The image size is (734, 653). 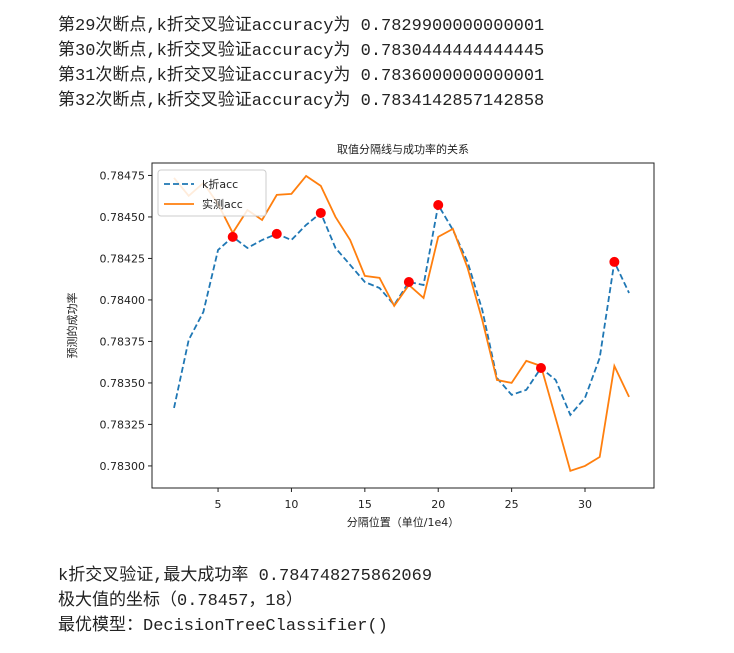 What do you see at coordinates (180, 600) in the screenshot?
I see `output-line: 极大值的坐标（0.78457，18）` at bounding box center [180, 600].